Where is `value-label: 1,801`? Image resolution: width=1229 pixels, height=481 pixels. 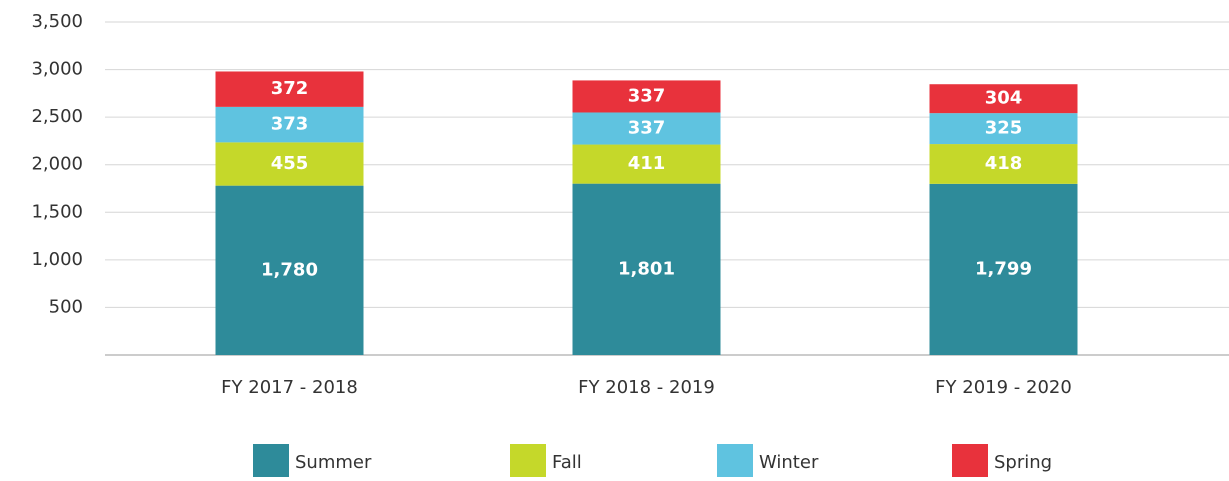
value-label: 1,801 is located at coordinates (646, 268).